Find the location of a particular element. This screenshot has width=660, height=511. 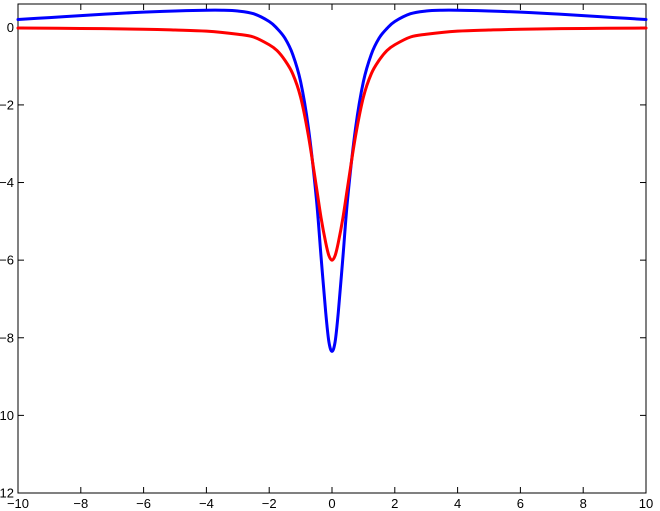

y-tick-label: −4 is located at coordinates (7, 182).